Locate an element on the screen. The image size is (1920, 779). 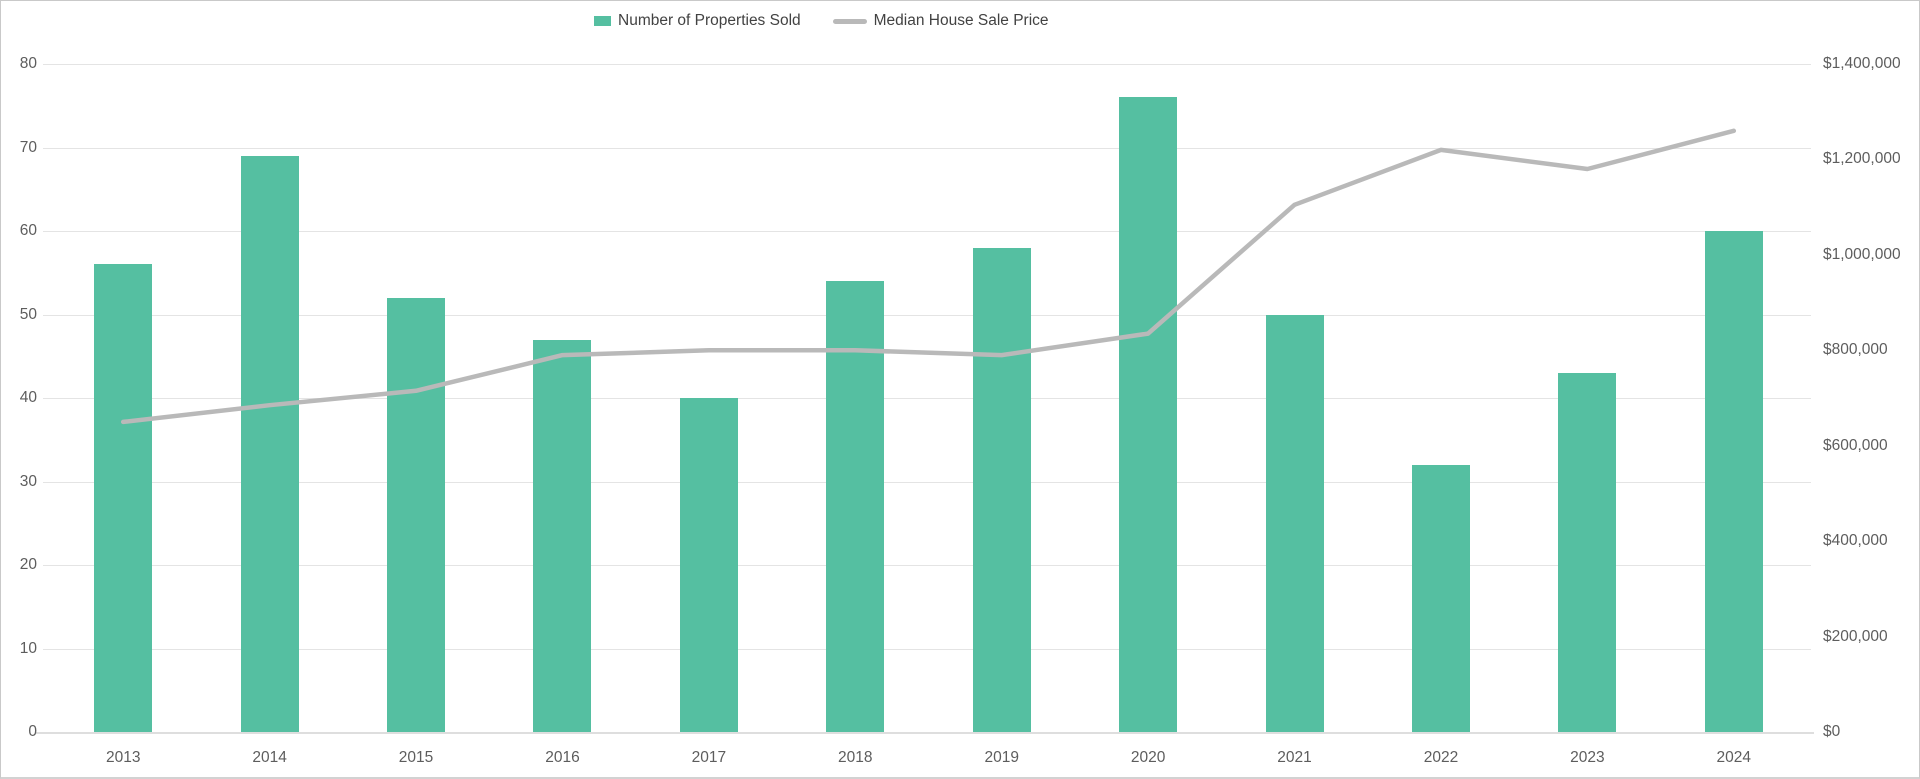
bar-series-swatch-icon is located at coordinates (602, 21).